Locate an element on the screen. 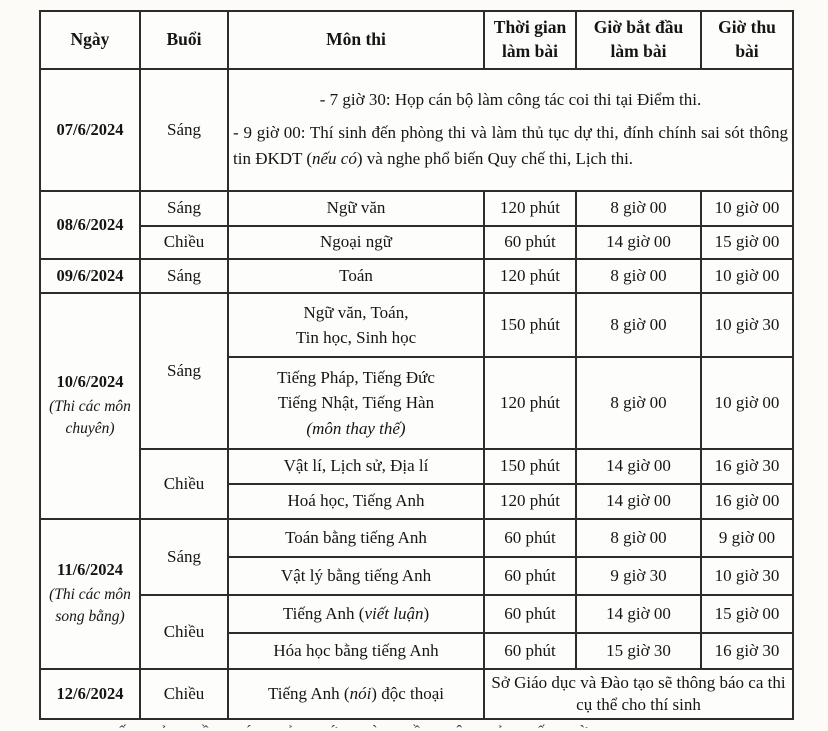  subject-cell: Hoá học, Tiếng Anh is located at coordinates (356, 501).